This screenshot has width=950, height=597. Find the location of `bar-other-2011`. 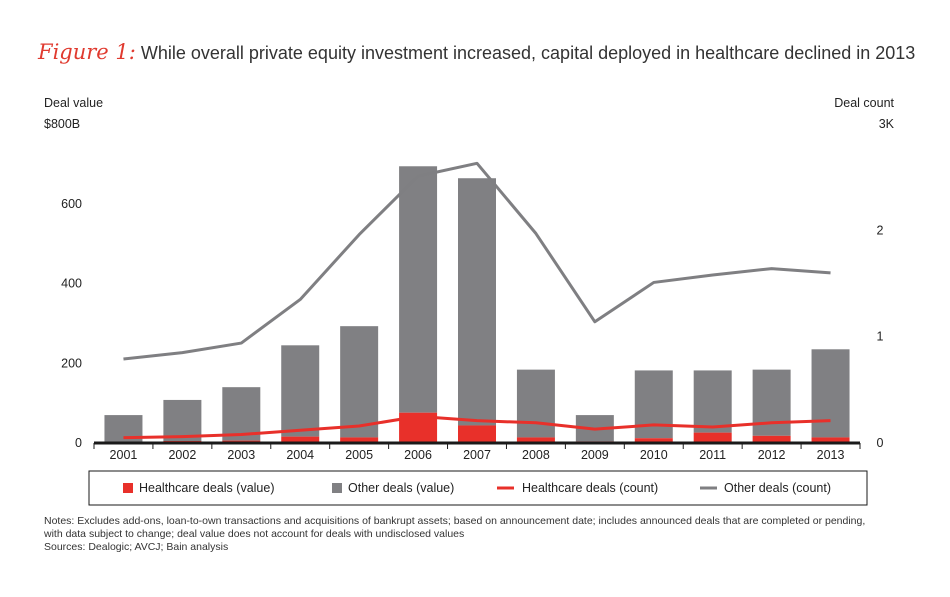

bar-other-2011 is located at coordinates (712, 401).